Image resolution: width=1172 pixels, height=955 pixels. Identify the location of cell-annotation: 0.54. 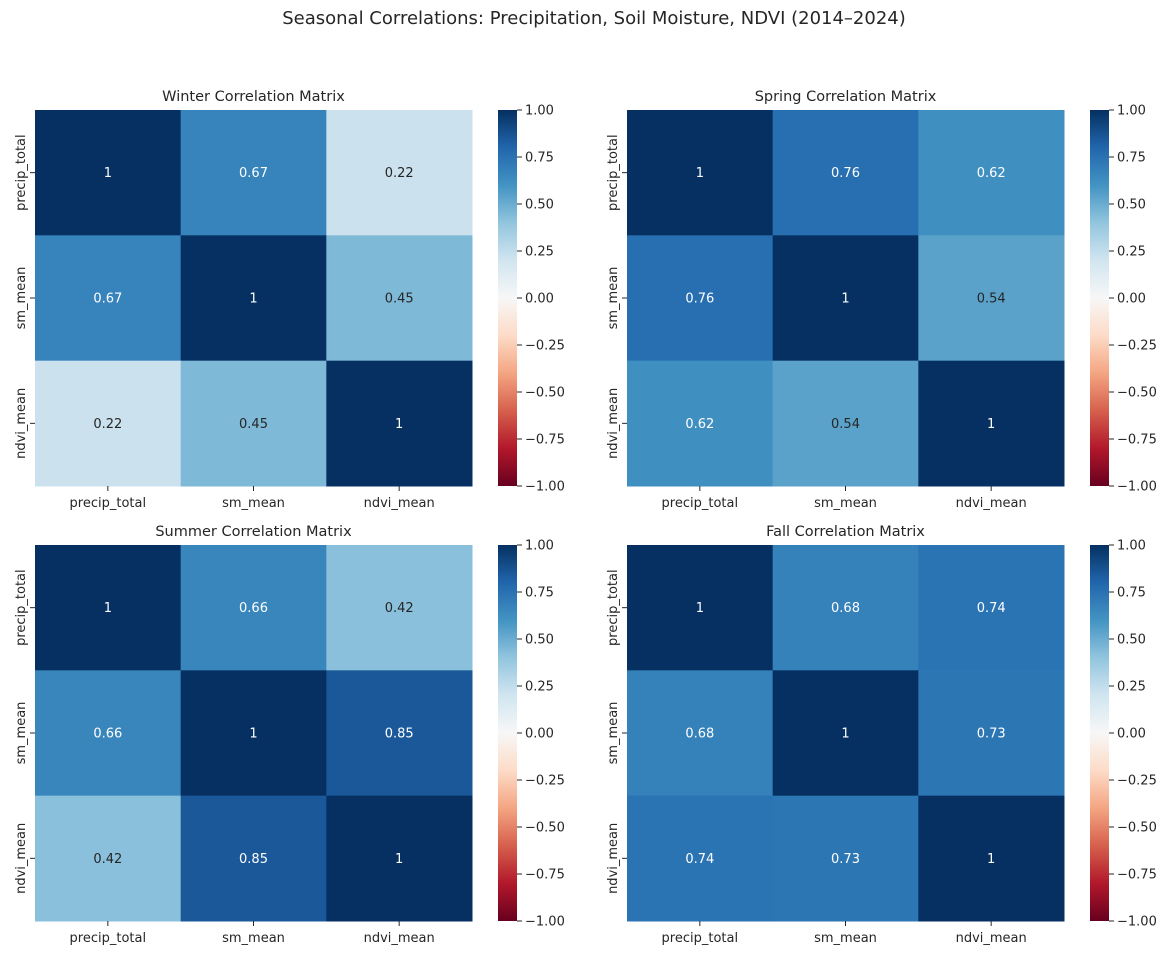
(845, 424).